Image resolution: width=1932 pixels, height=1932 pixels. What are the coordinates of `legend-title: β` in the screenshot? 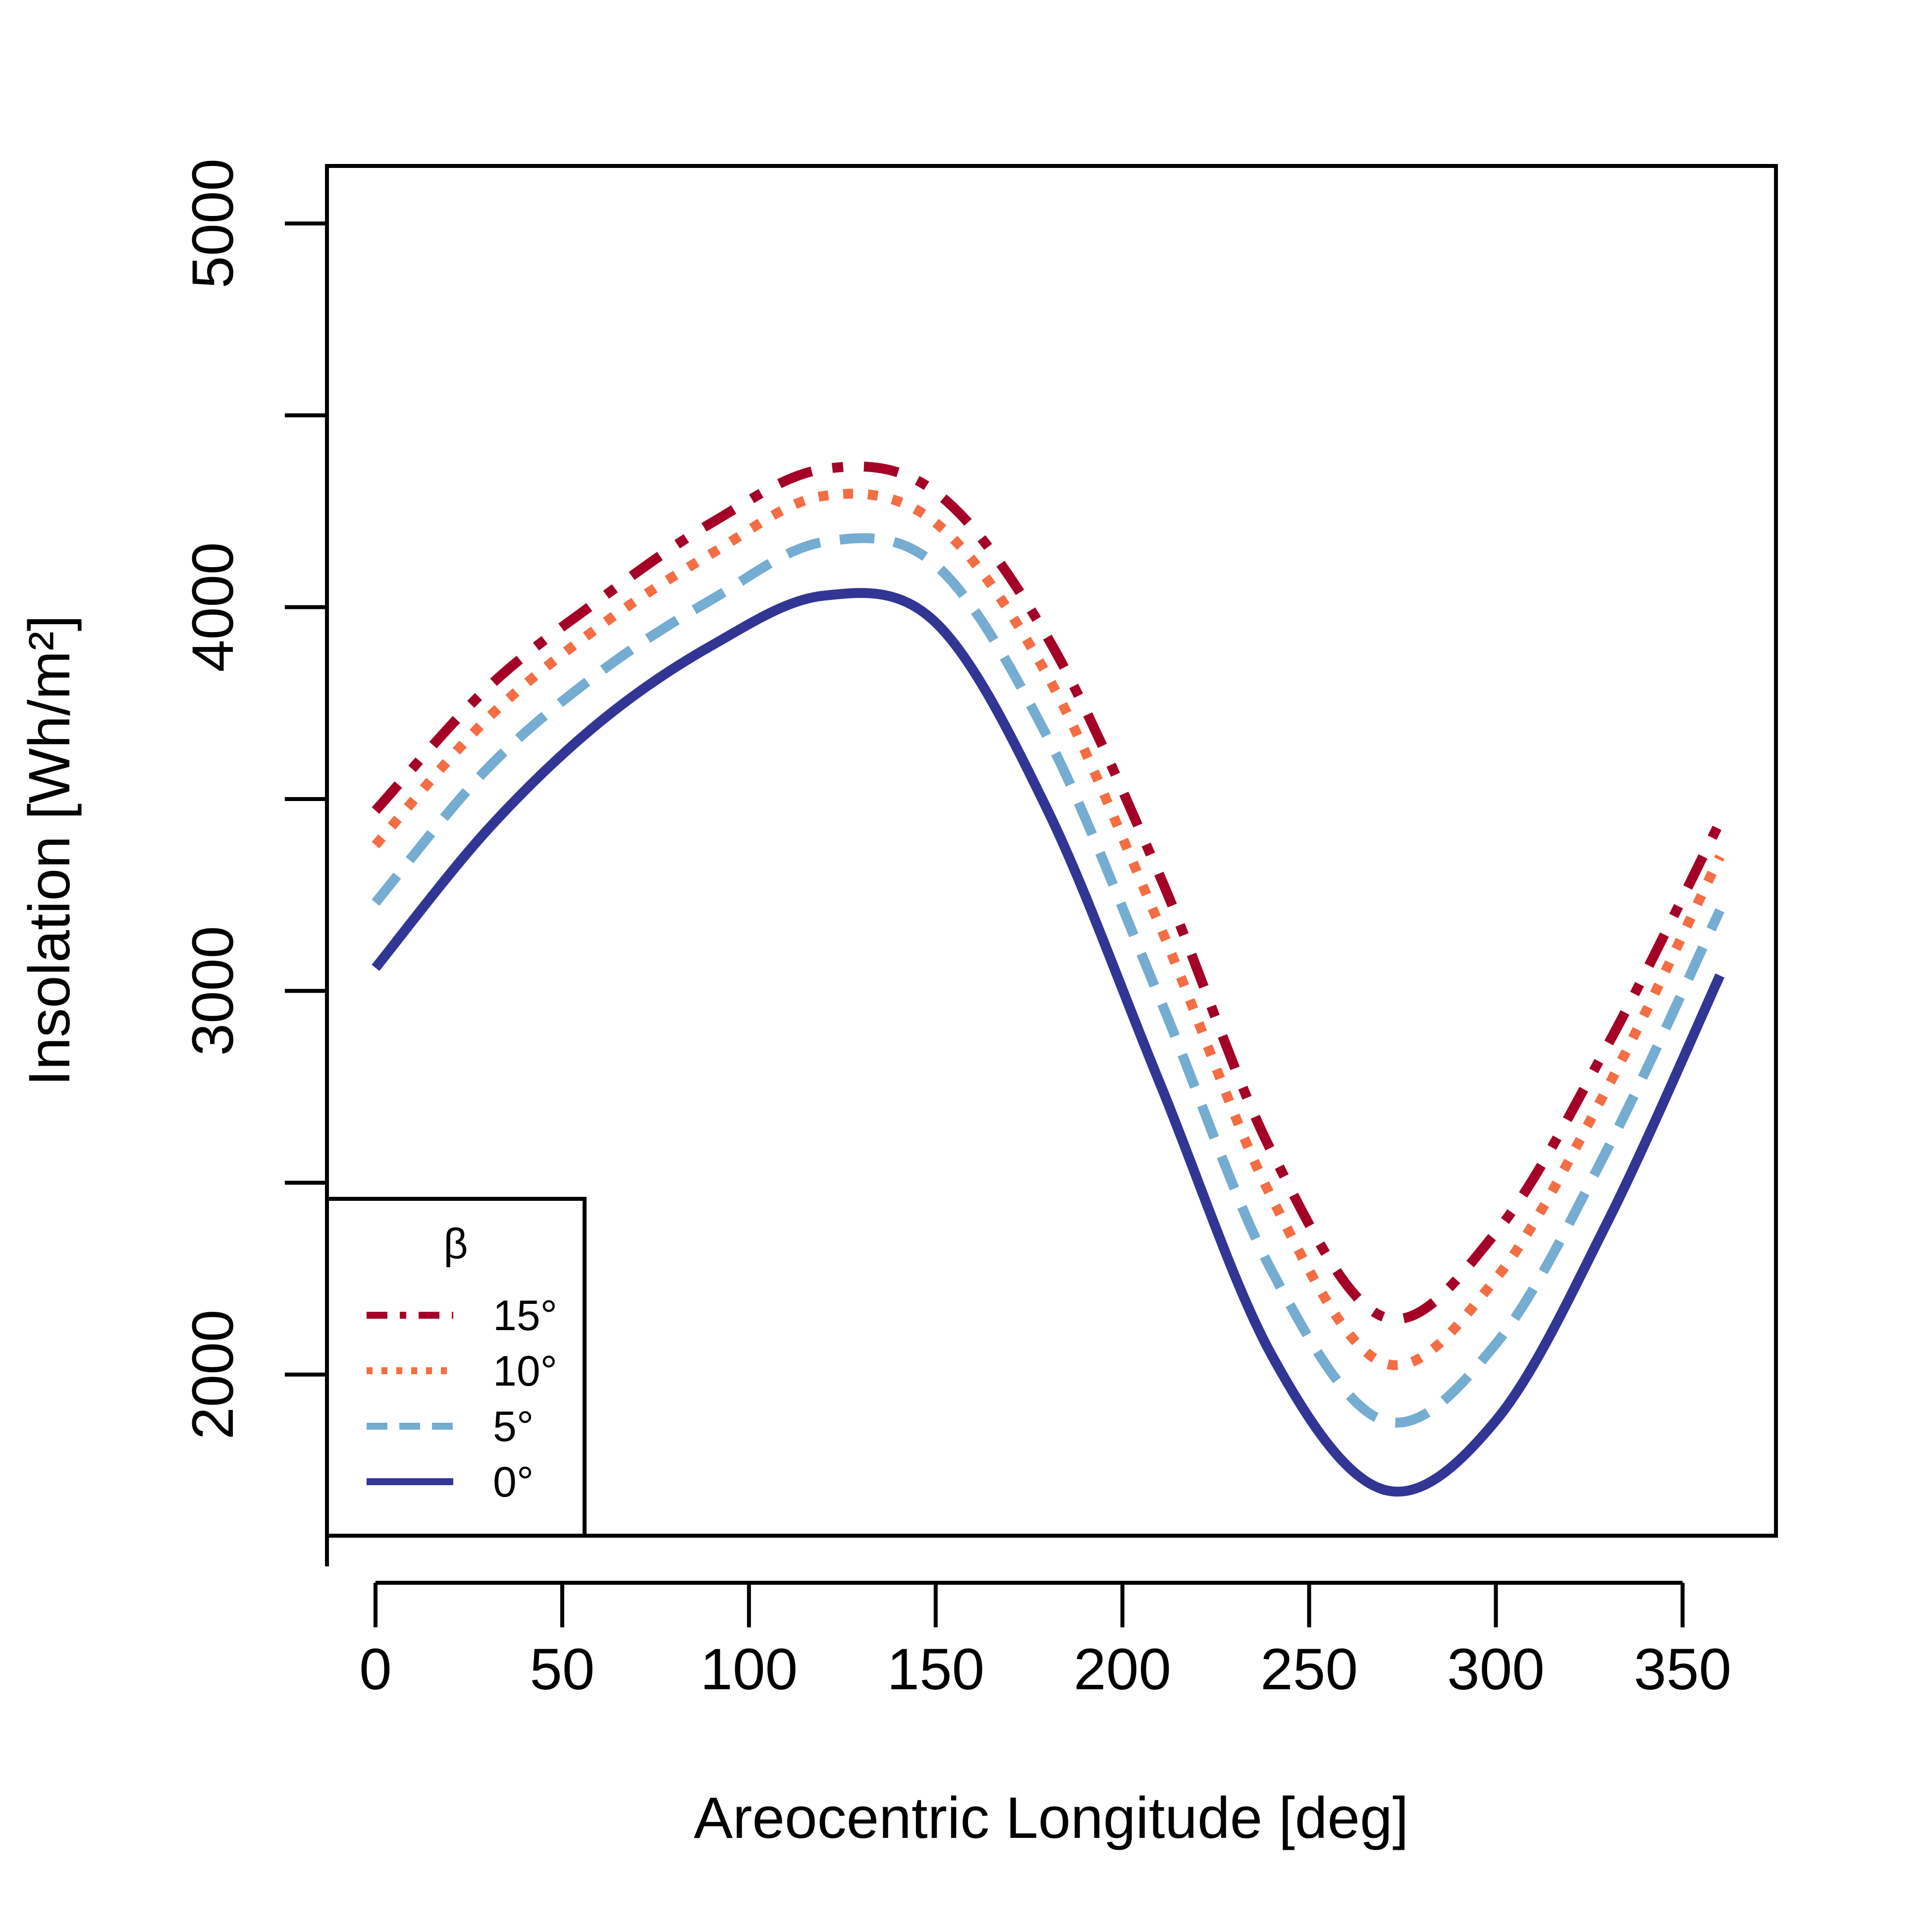 It's located at (455, 1244).